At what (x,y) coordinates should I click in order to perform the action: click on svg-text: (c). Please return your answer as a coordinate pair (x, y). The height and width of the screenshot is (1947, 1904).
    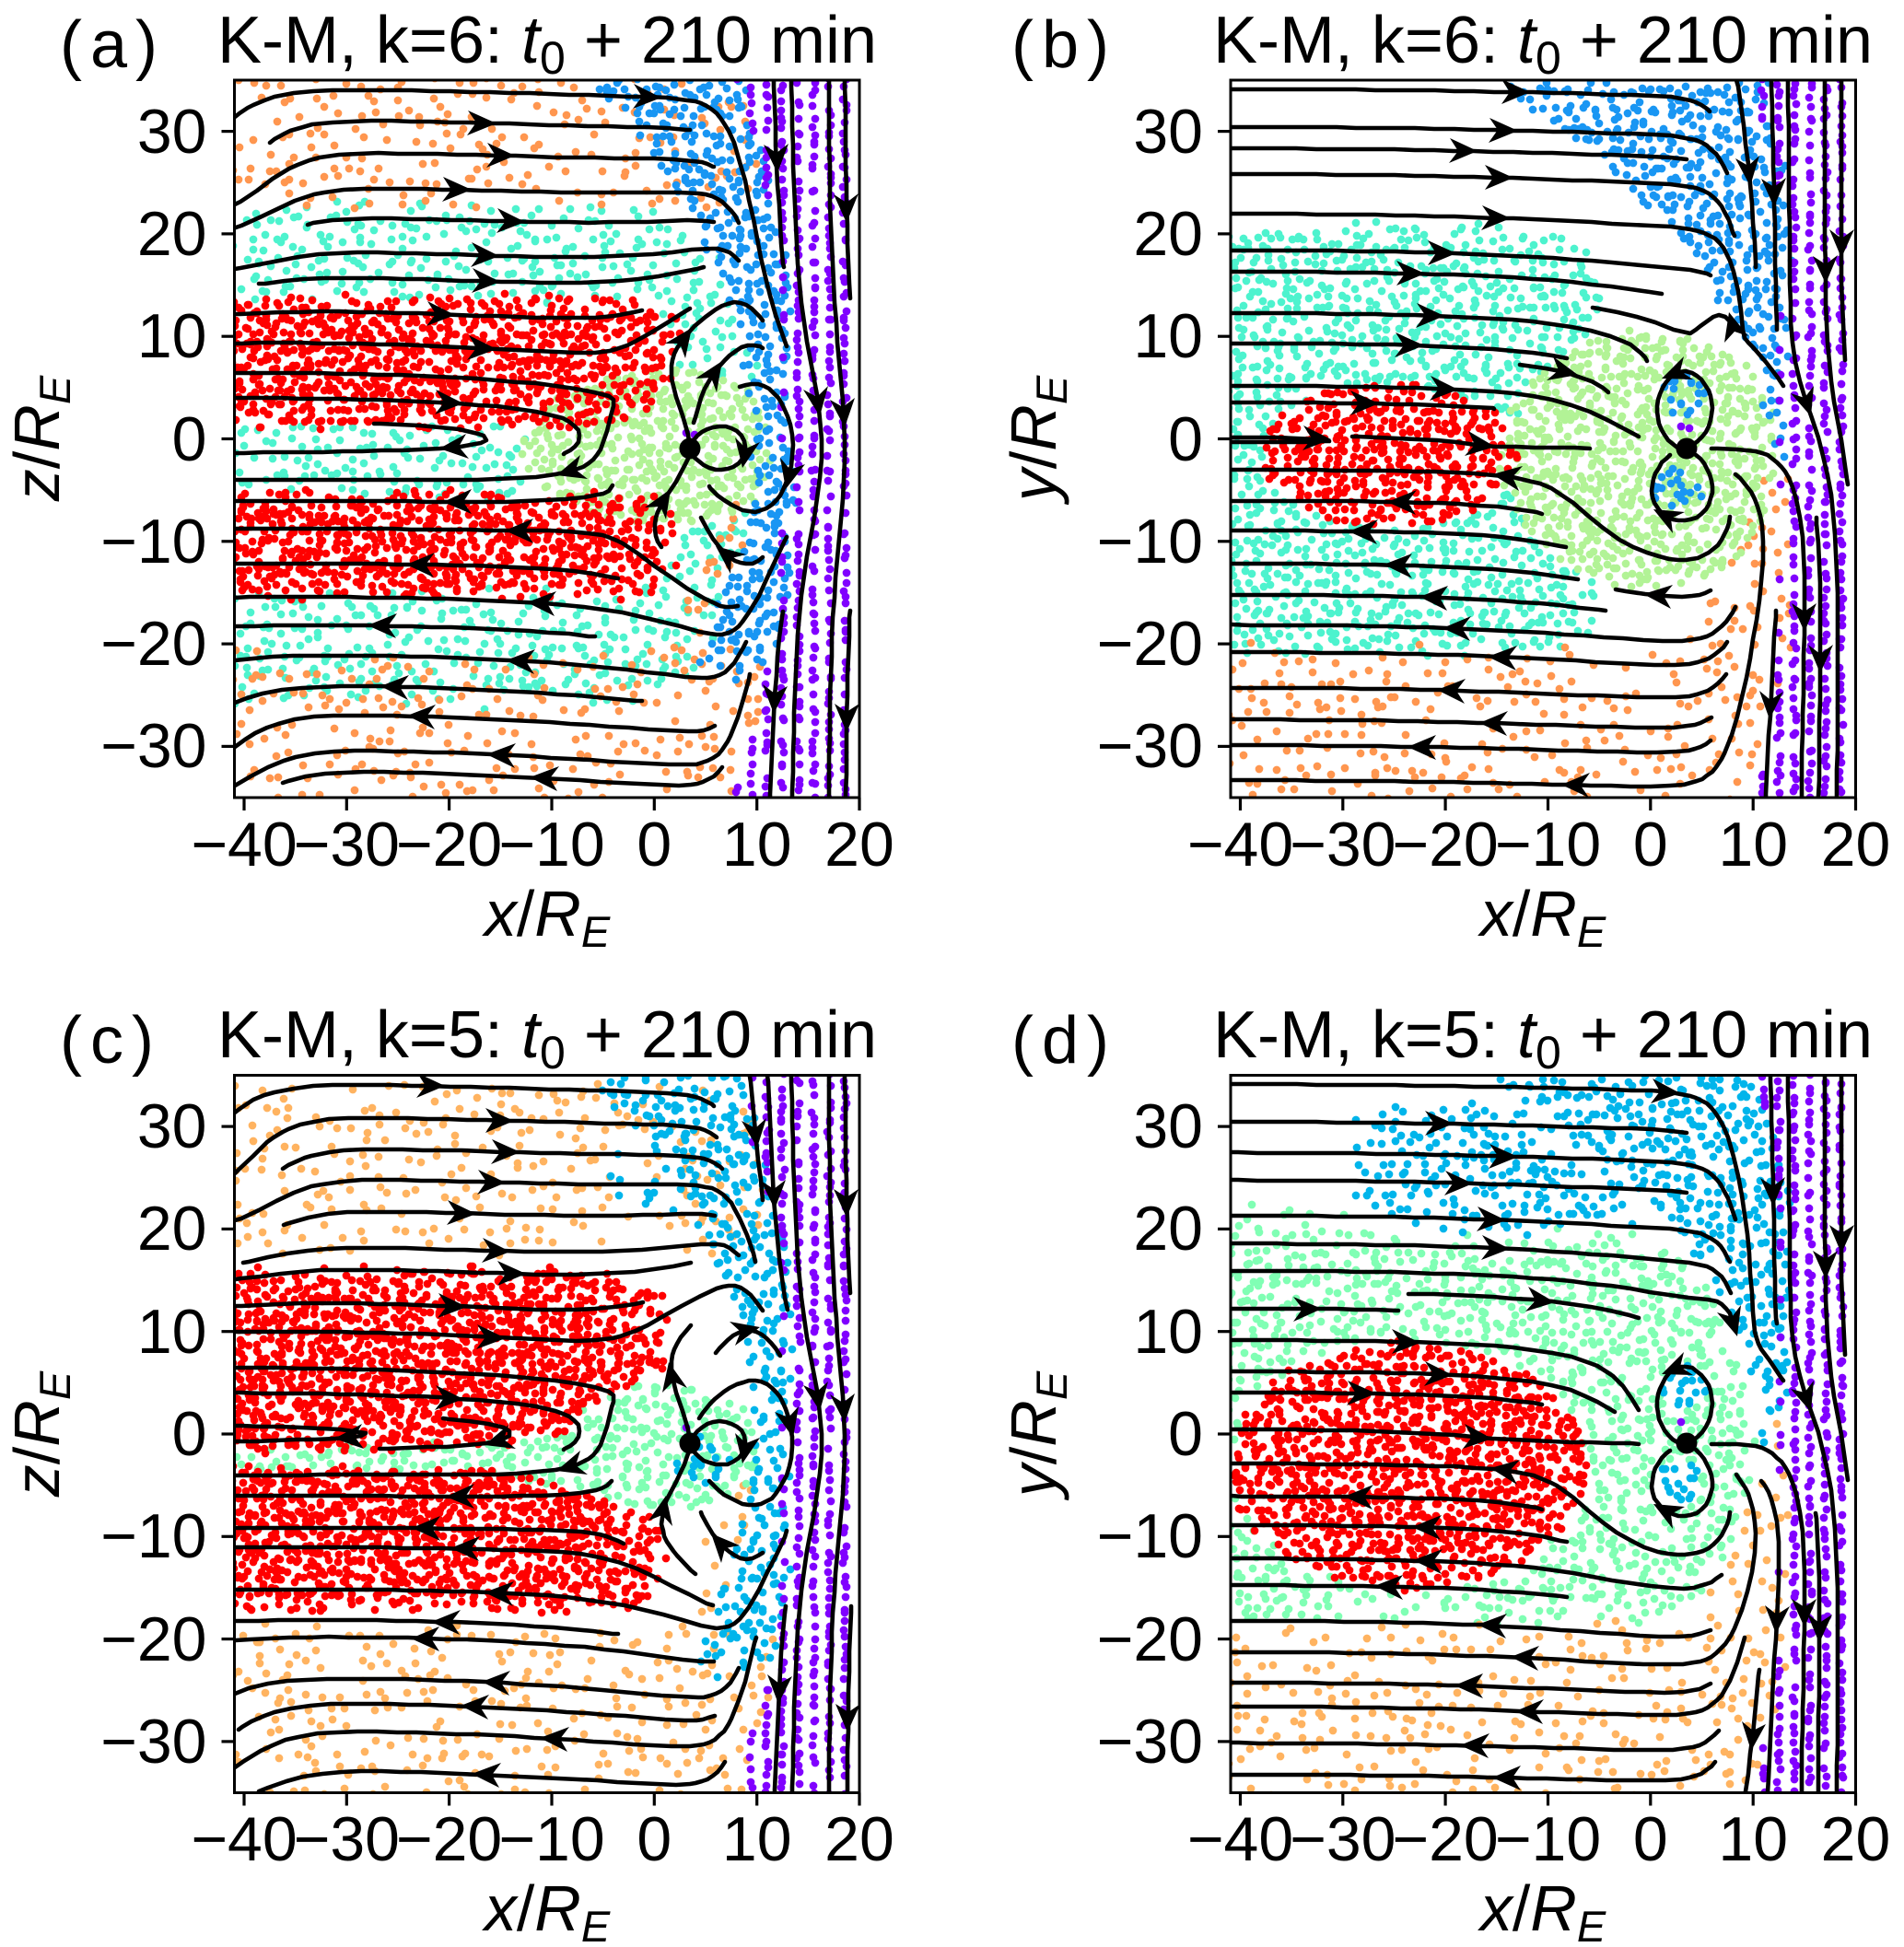
    Looking at the image, I should click on (111, 1041).